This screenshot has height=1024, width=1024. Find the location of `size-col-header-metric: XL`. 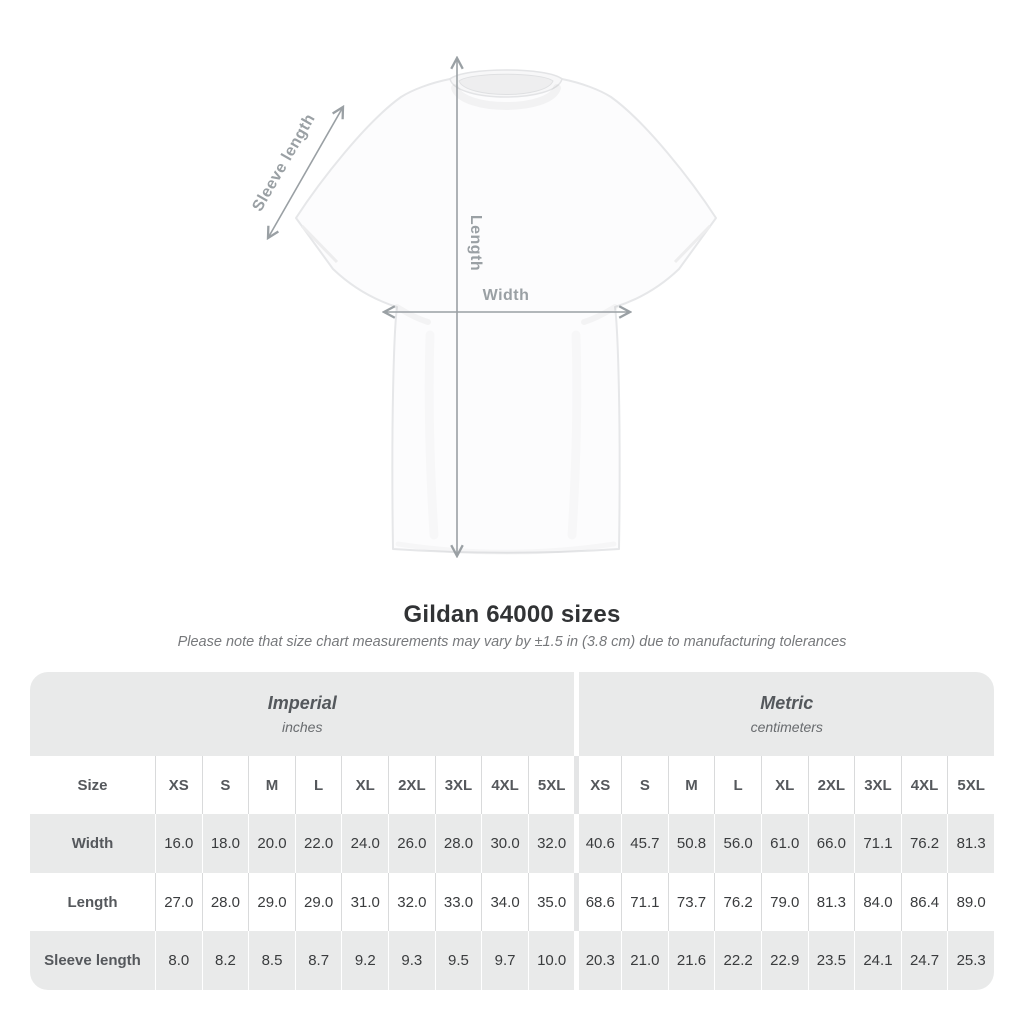

size-col-header-metric: XL is located at coordinates (784, 785).